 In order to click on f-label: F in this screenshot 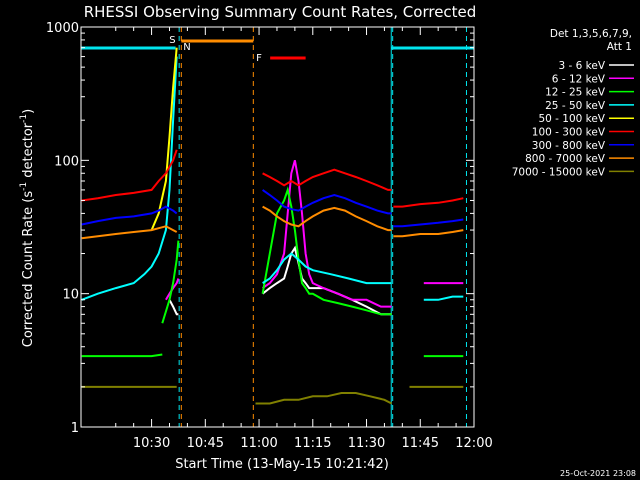, I will do `click(259, 58)`.